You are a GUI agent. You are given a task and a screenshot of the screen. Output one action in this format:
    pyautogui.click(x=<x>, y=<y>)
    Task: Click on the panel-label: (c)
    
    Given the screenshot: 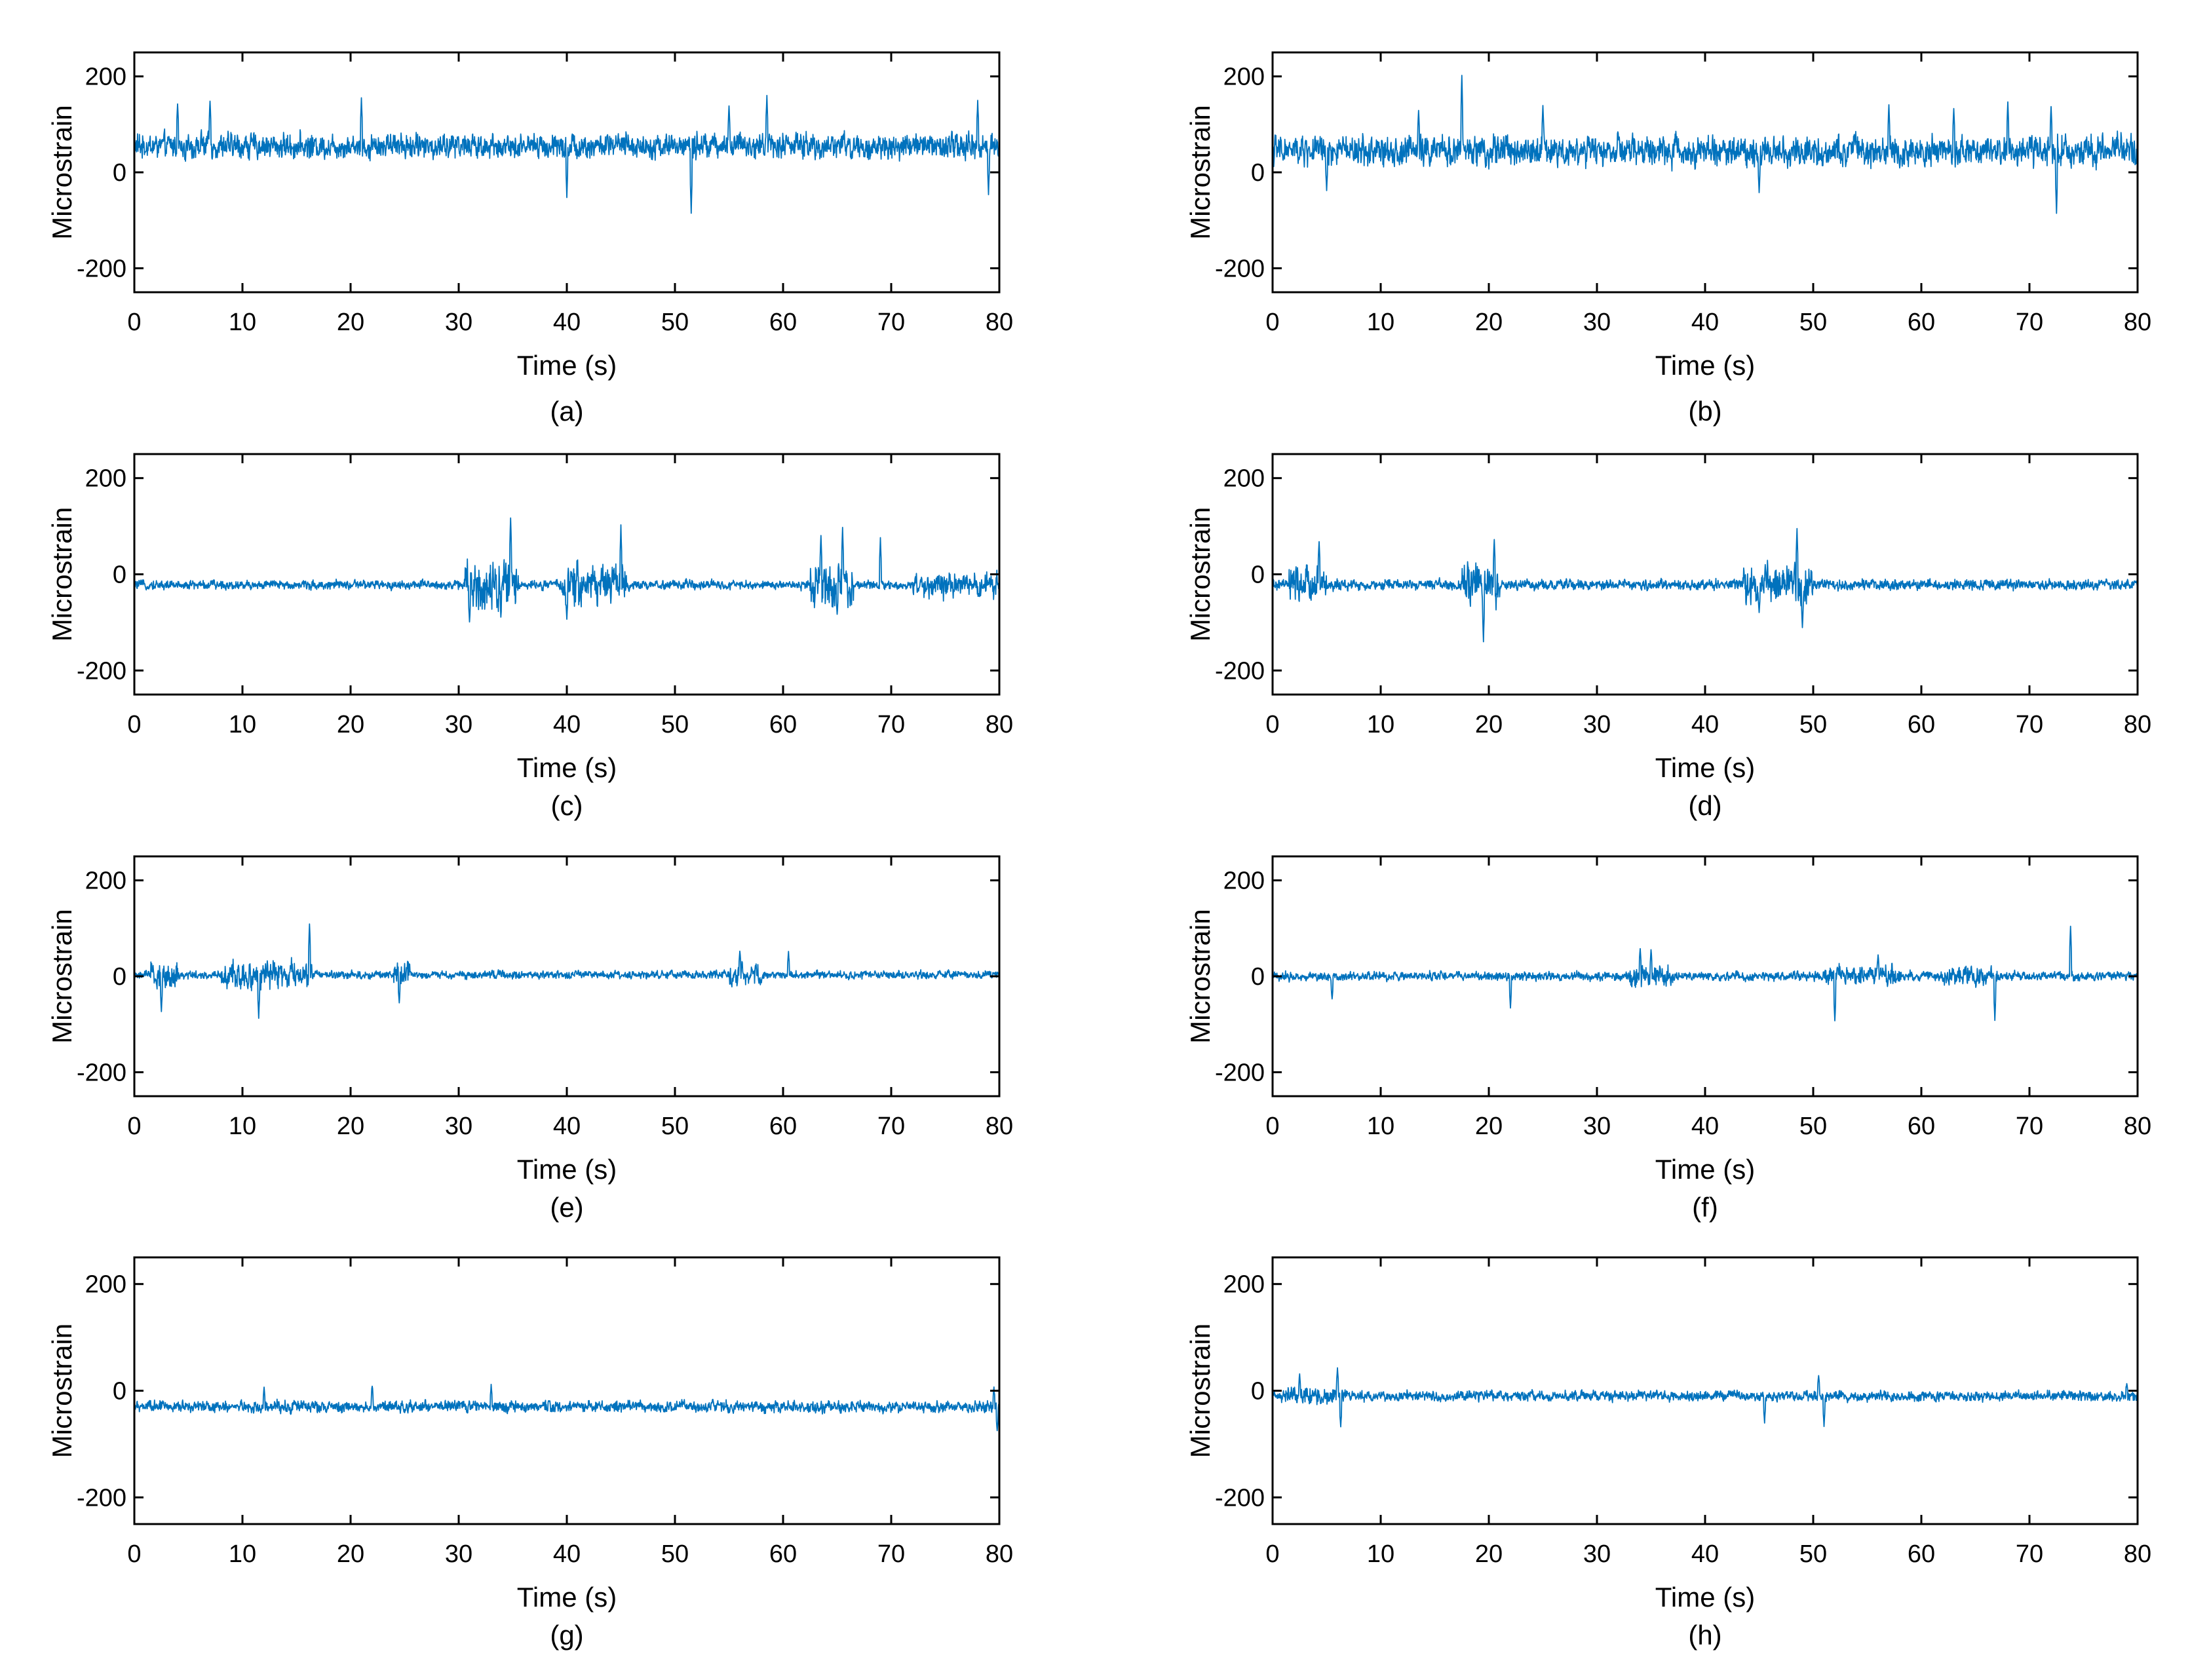 What is the action you would take?
    pyautogui.click(x=567, y=805)
    